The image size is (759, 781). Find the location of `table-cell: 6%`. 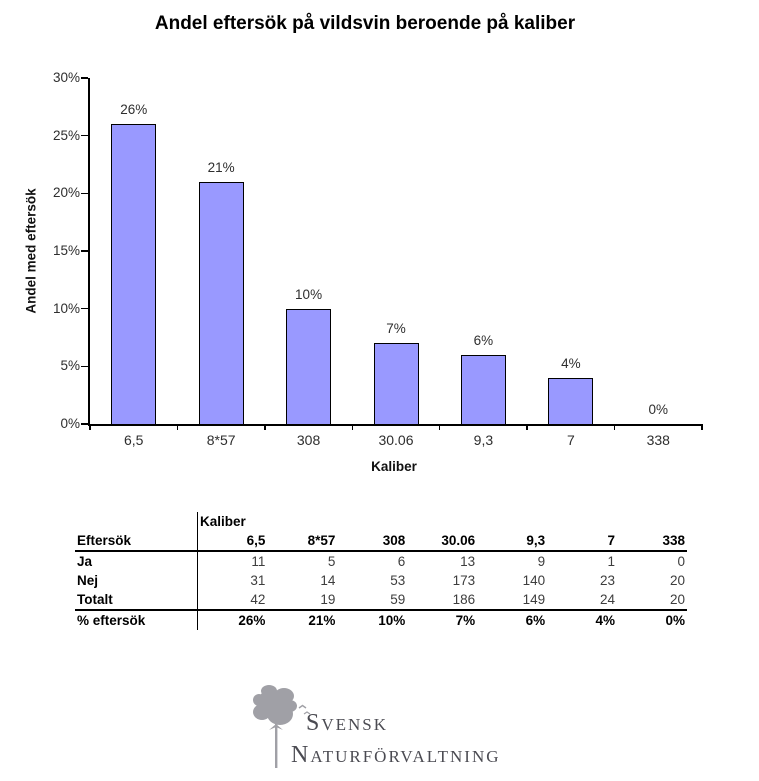

table-cell: 6% is located at coordinates (535, 620).